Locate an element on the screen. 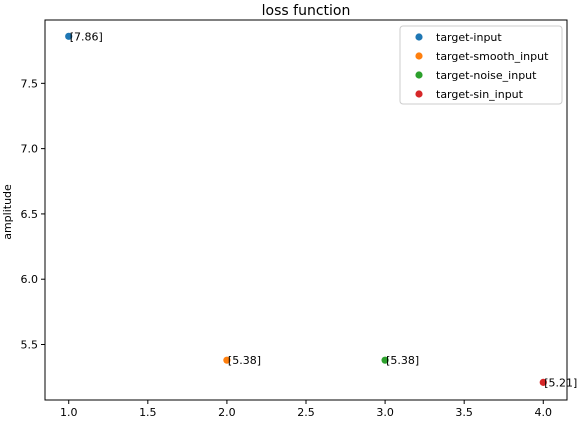 This screenshot has height=423, width=583. legend-box is located at coordinates (481, 65).